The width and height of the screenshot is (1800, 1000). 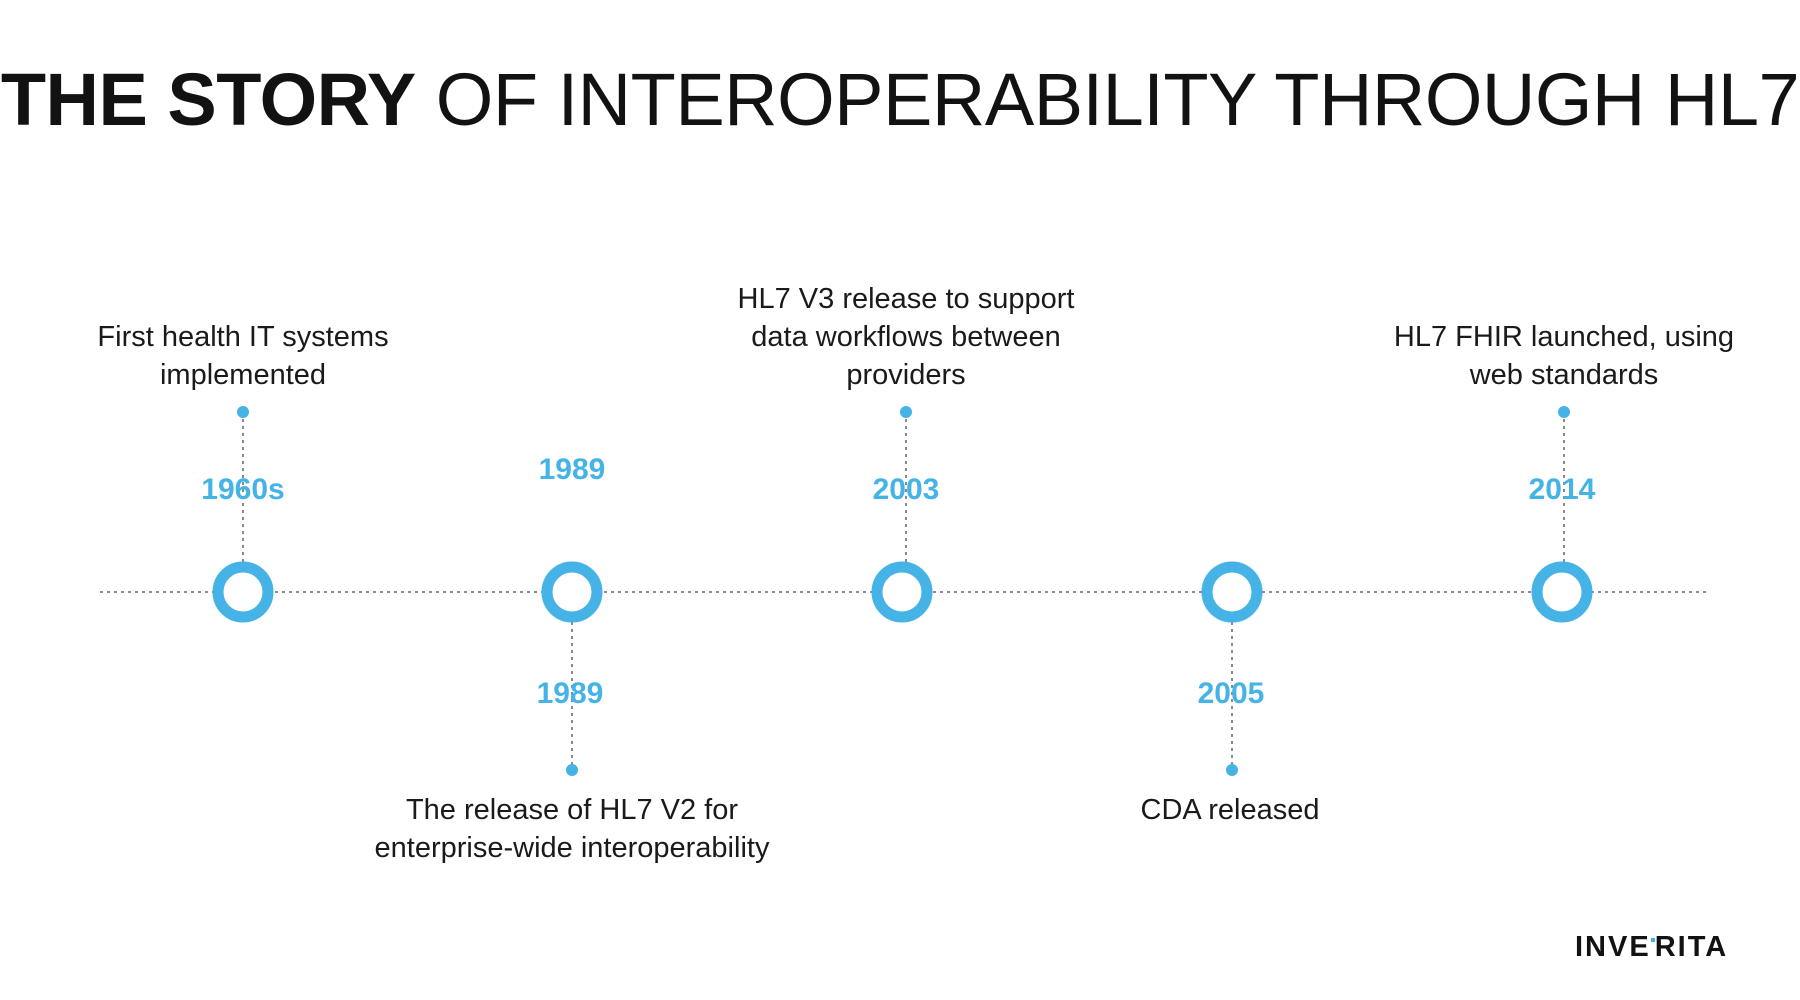 I want to click on milestone-text-0: First health IT systems implemented, so click(x=243, y=356).